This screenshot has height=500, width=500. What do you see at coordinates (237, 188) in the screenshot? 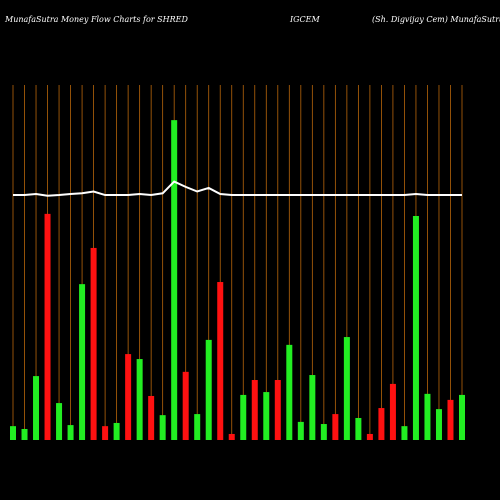
I see `money-flow-line` at bounding box center [237, 188].